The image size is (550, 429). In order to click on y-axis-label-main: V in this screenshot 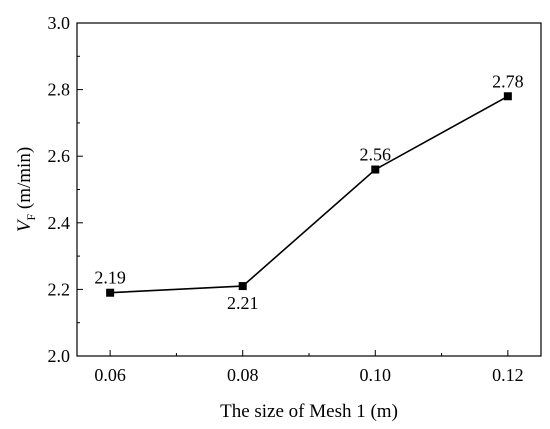, I will do `click(24, 225)`.